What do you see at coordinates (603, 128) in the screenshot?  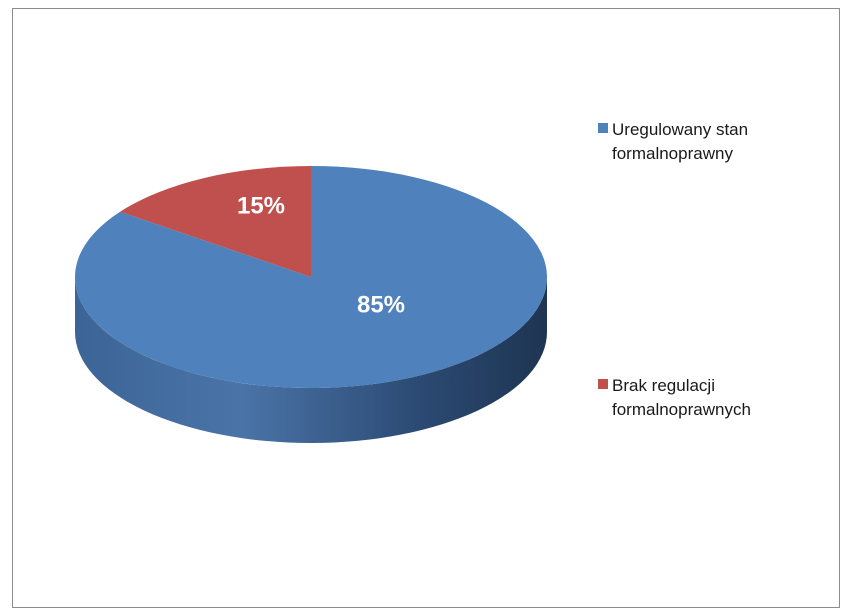 I see `legend-swatch-blue` at bounding box center [603, 128].